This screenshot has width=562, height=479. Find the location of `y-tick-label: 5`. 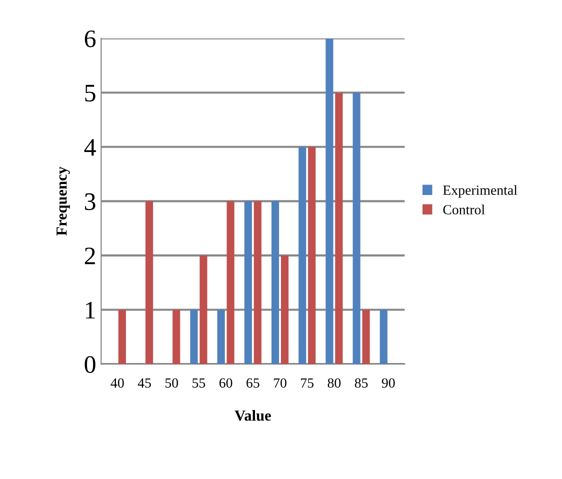

y-tick-label: 5 is located at coordinates (90, 93).